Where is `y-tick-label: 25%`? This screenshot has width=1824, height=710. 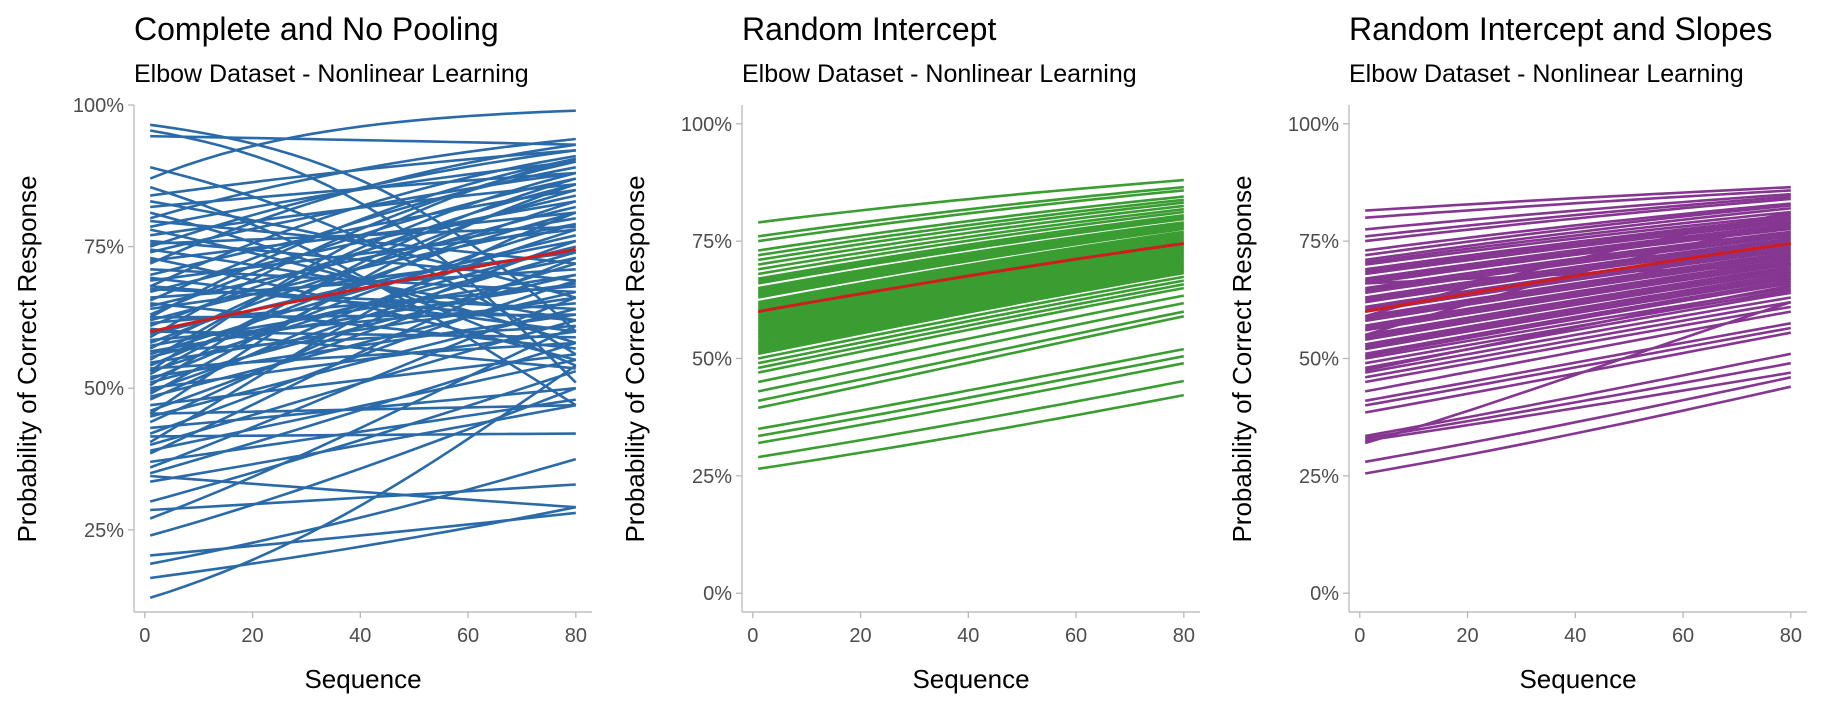
y-tick-label: 25% is located at coordinates (104, 531).